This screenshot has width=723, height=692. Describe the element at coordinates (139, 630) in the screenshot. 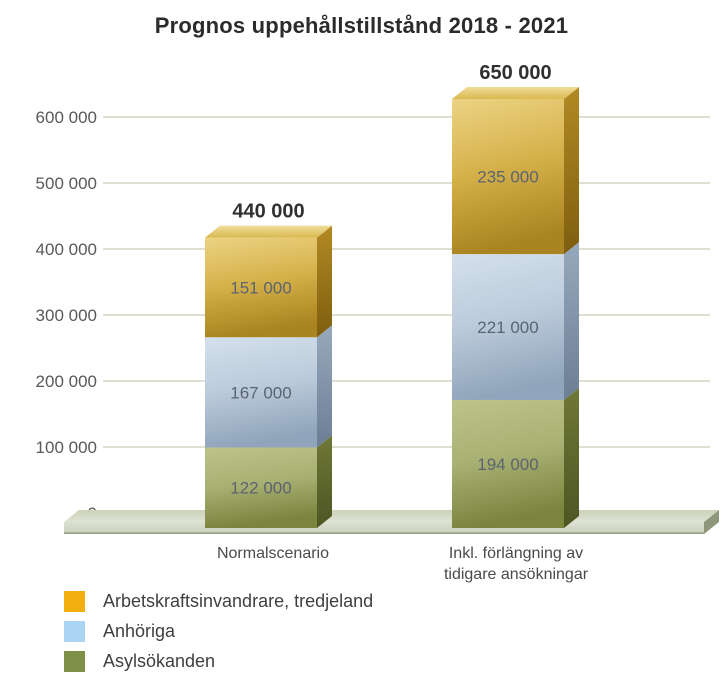

I see `legend-label: Anhöriga` at that location.